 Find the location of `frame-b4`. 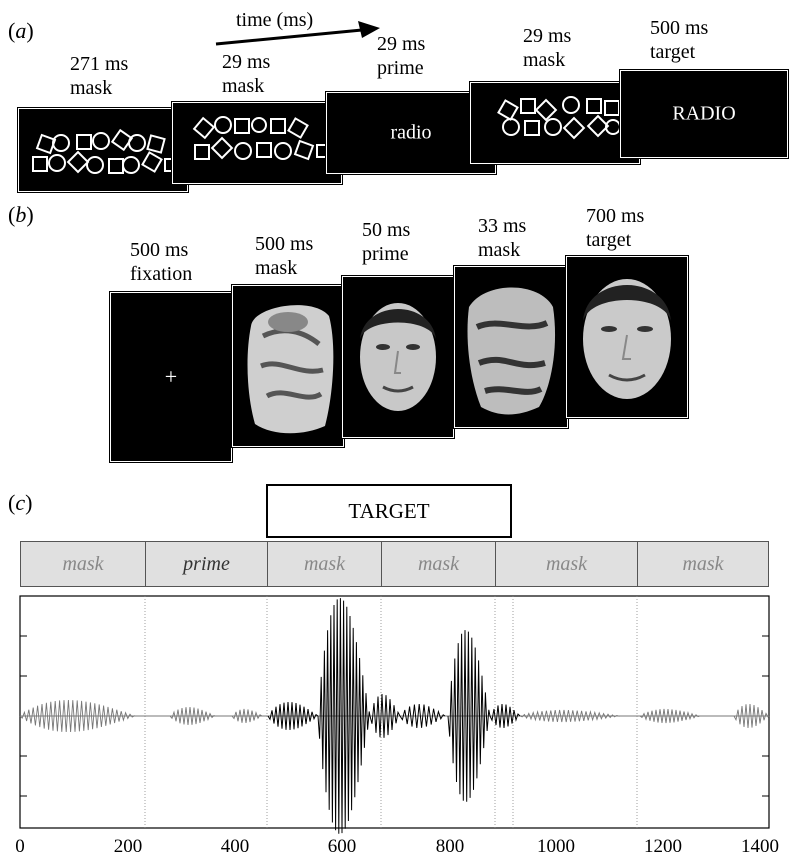

frame-b4 is located at coordinates (511, 347).